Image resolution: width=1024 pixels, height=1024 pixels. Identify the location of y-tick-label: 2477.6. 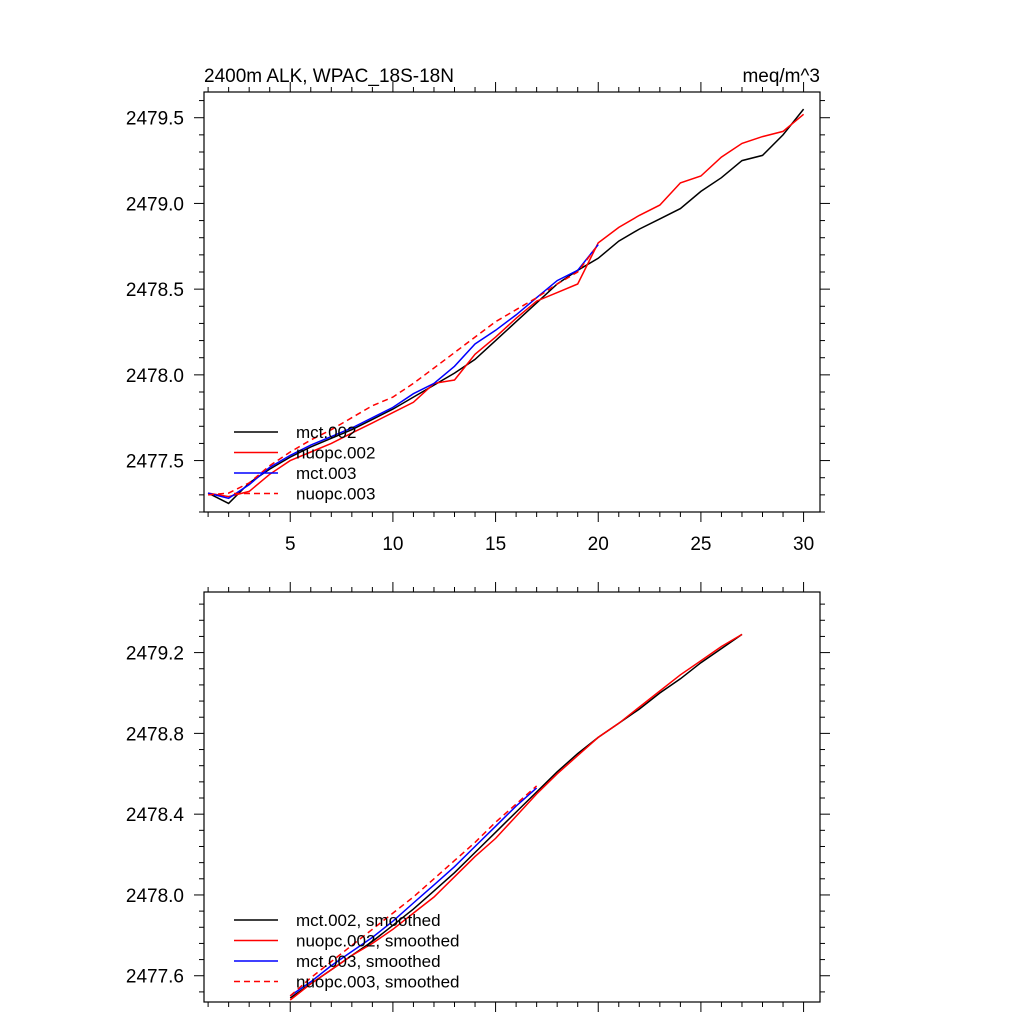
(155, 977).